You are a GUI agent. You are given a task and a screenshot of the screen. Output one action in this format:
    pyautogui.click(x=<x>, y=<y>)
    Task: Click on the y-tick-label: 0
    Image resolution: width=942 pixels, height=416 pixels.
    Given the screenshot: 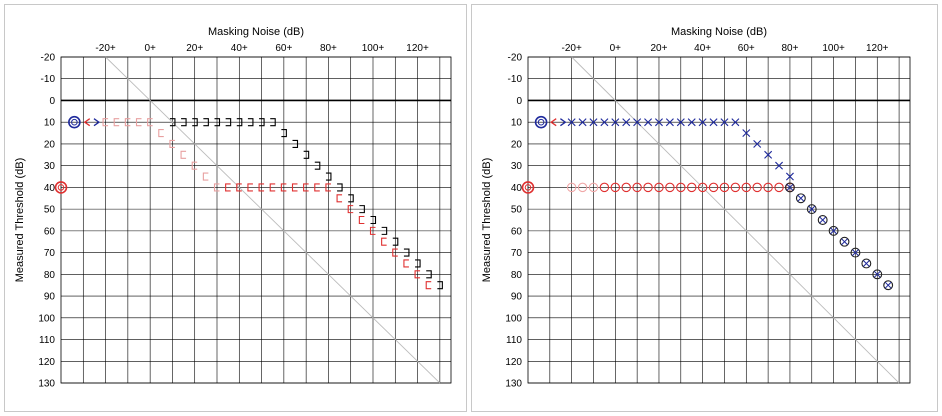 What is the action you would take?
    pyautogui.click(x=519, y=101)
    